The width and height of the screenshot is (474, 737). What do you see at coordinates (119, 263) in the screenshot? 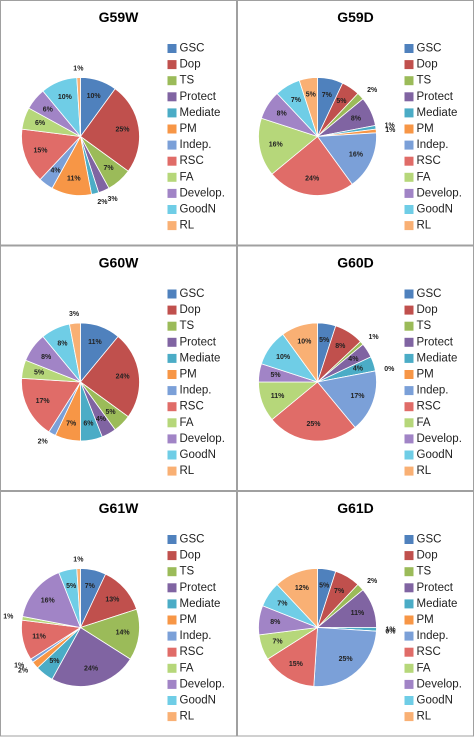
I see `chart-title: G60W` at bounding box center [119, 263].